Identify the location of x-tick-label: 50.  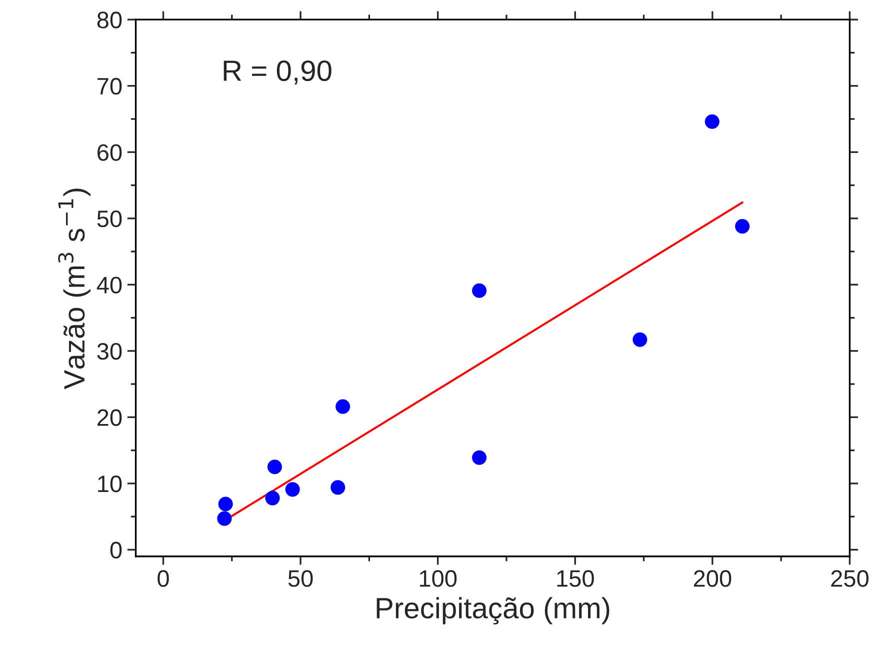
(300, 578).